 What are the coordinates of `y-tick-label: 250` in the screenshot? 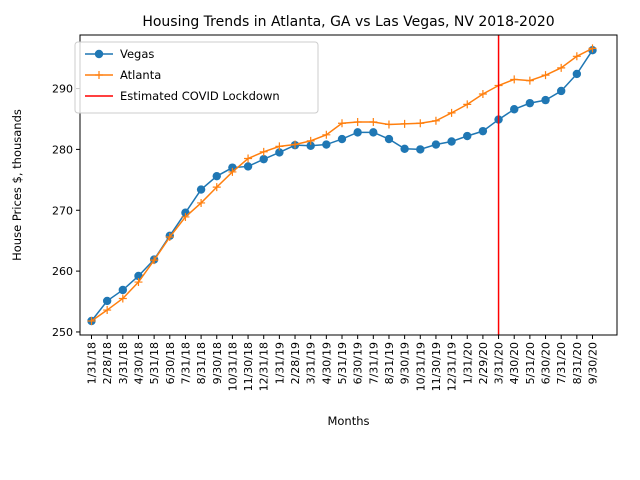 It's located at (62, 332).